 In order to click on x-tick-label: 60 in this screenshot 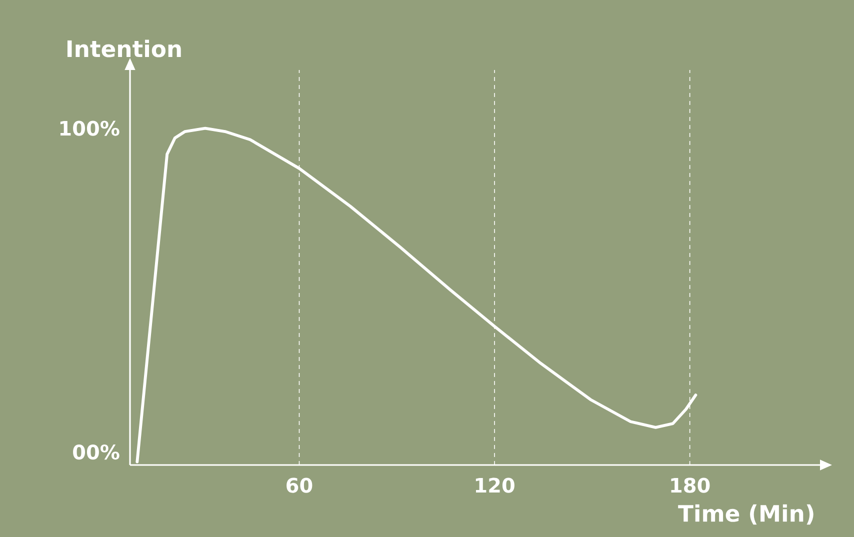, I will do `click(299, 485)`.